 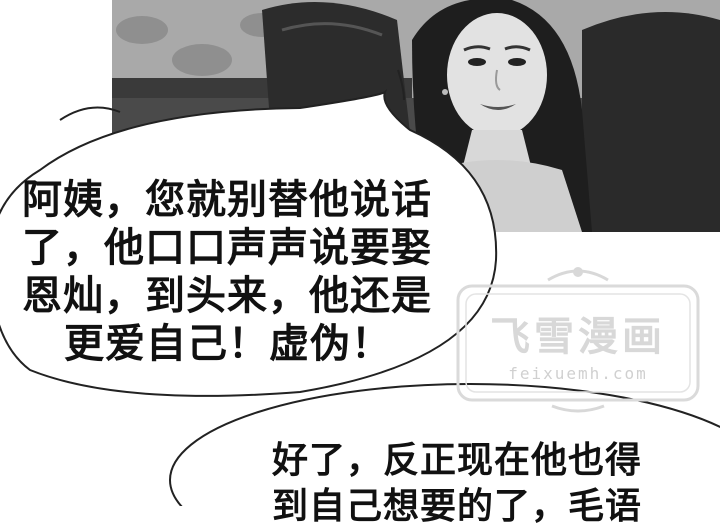 What do you see at coordinates (228, 344) in the screenshot?
I see `dialogue-line: 更爱自己！虚伪！` at bounding box center [228, 344].